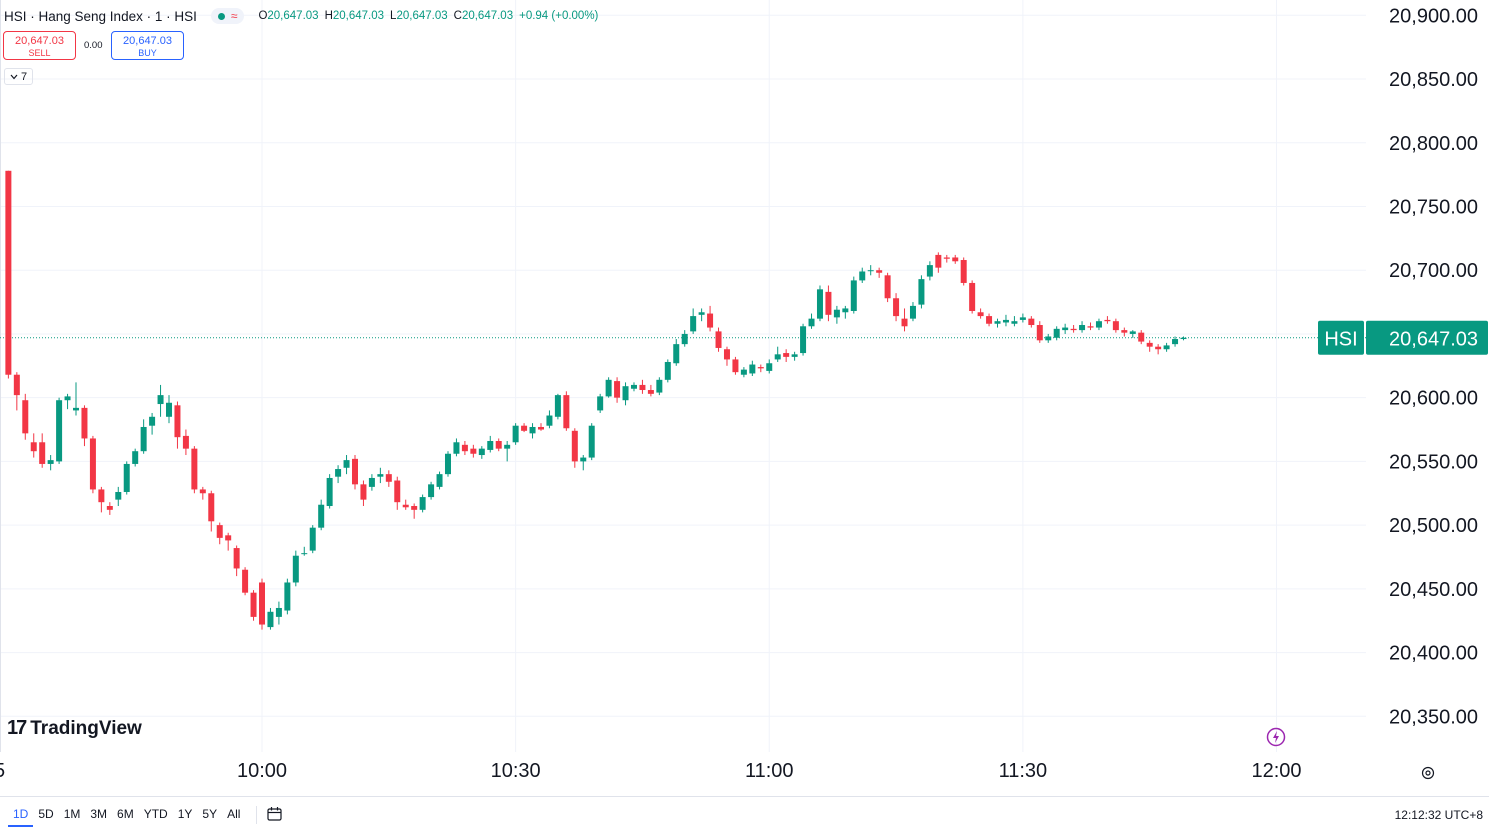 The image size is (1489, 831). I want to click on lightning-icon, so click(1276, 737).